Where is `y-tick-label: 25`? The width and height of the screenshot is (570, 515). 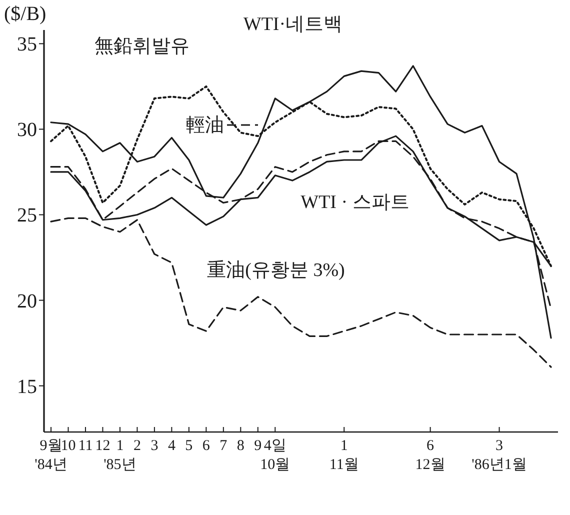
y-tick-label: 25 is located at coordinates (27, 215).